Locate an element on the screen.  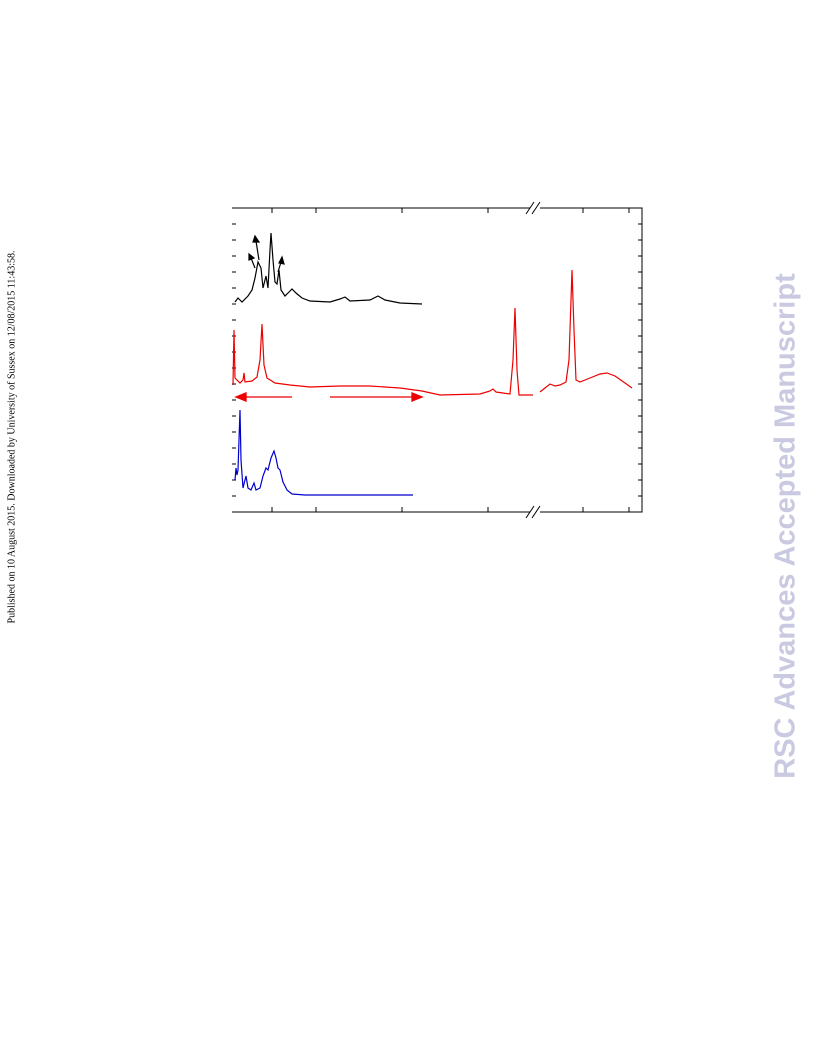
black-spectrum is located at coordinates (328, 268).